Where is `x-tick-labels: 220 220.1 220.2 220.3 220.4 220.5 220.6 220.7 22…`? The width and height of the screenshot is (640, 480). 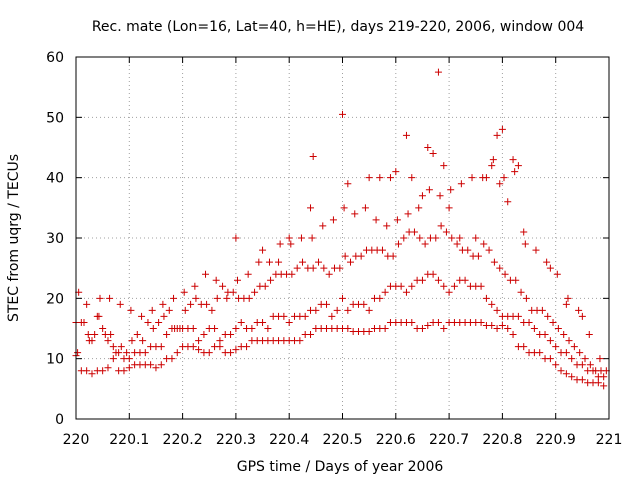 x-tick-labels: 220 220.1 220.2 220.3 220.4 220.5 220.6 220.7 22… is located at coordinates (343, 440).